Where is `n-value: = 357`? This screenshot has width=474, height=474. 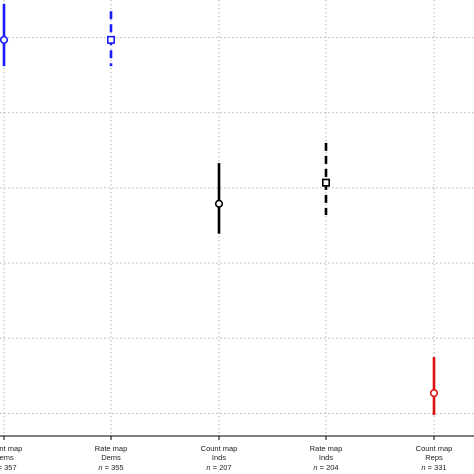 n-value: = 357 is located at coordinates (8, 467).